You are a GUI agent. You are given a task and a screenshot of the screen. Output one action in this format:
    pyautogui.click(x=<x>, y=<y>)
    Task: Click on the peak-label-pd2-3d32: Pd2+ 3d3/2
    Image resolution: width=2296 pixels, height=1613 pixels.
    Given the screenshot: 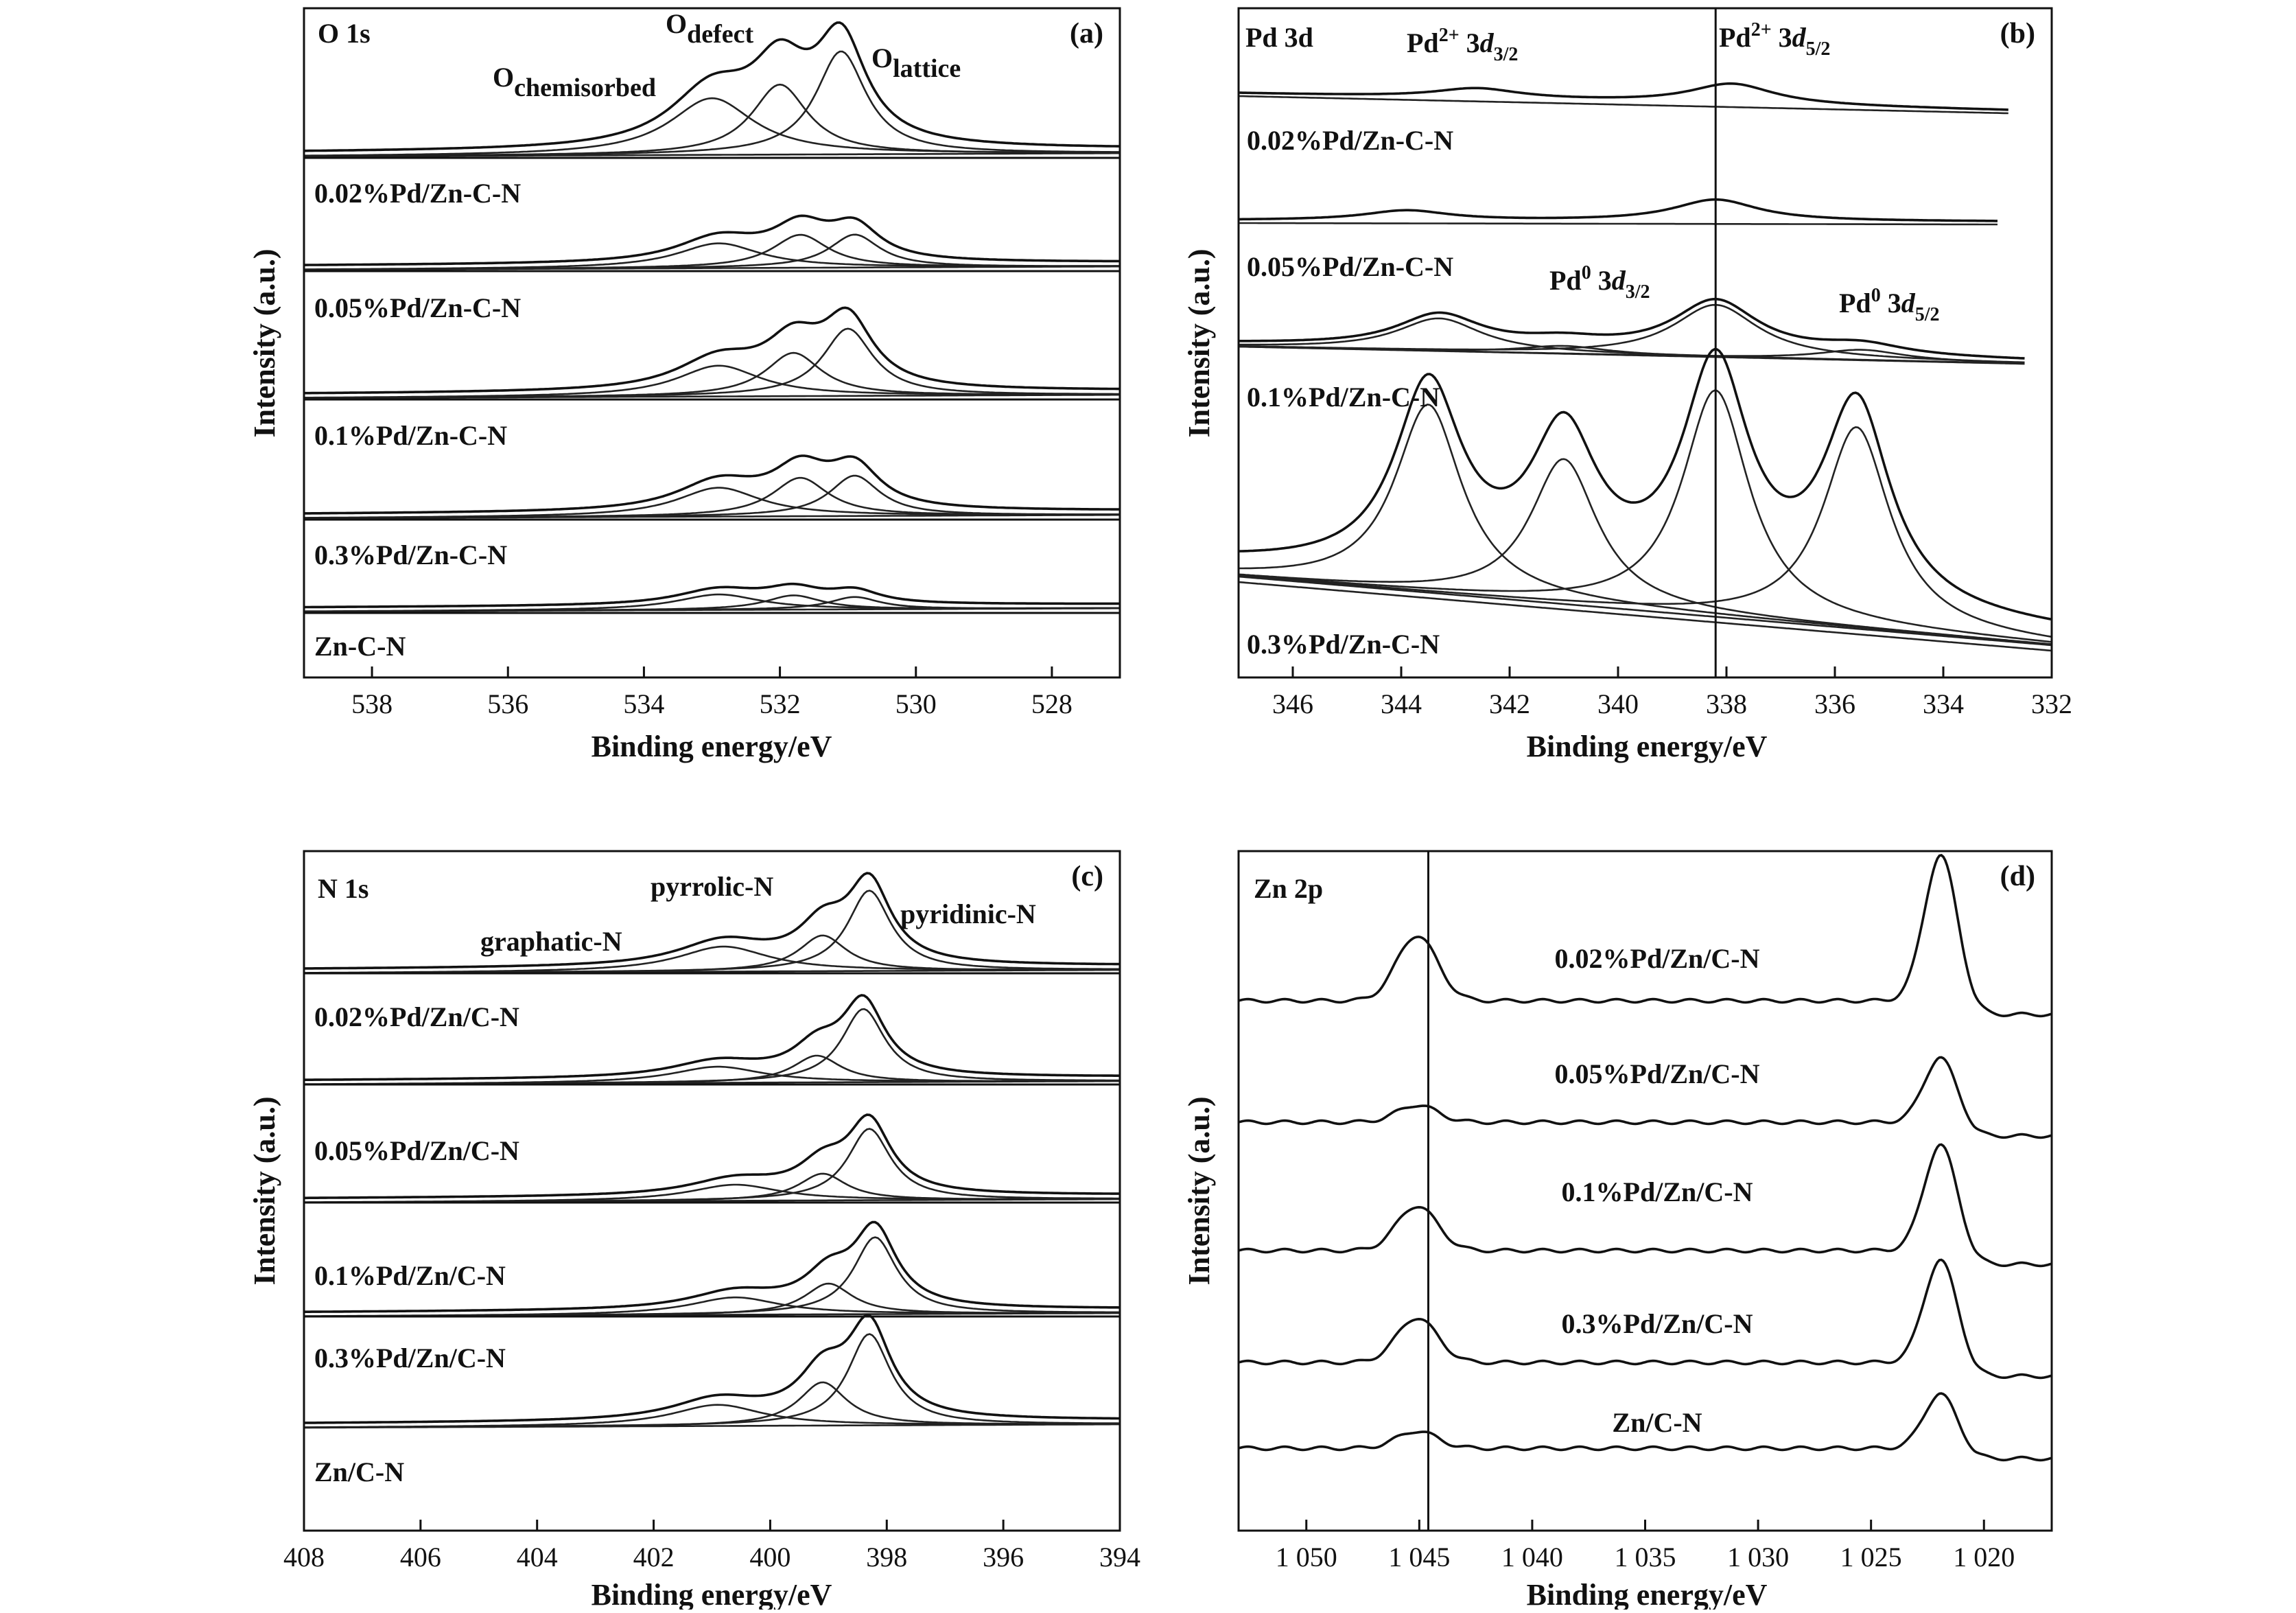 What is the action you would take?
    pyautogui.click(x=1462, y=45)
    